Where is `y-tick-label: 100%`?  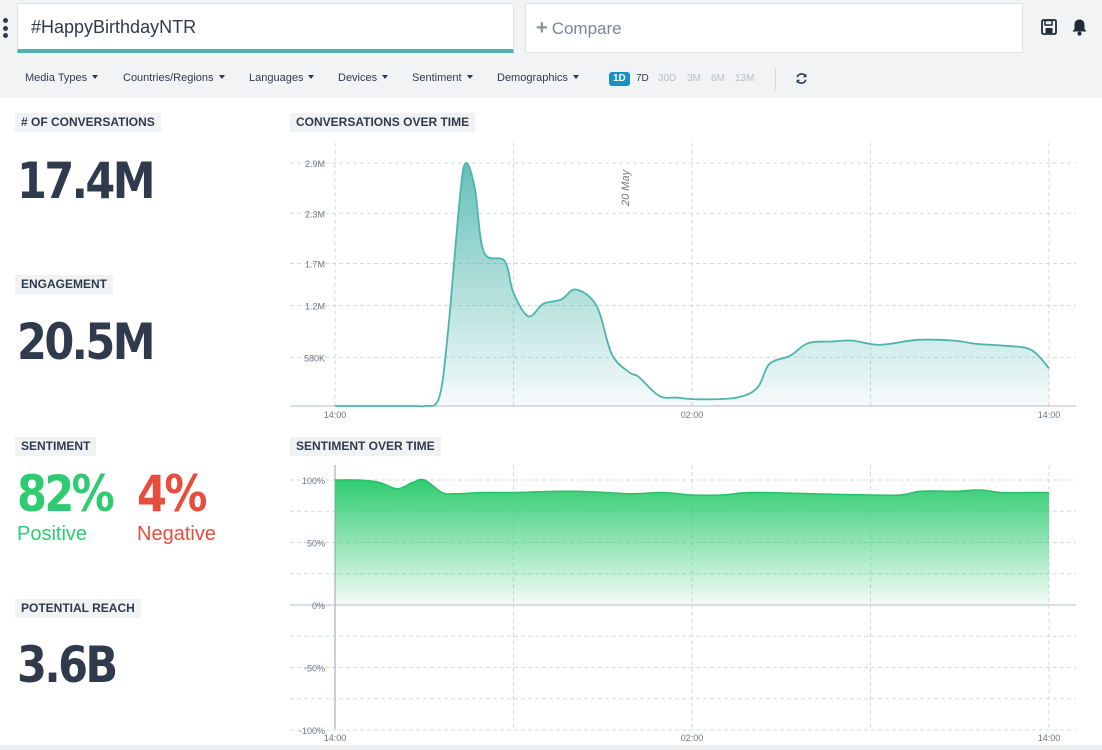
y-tick-label: 100% is located at coordinates (313, 481).